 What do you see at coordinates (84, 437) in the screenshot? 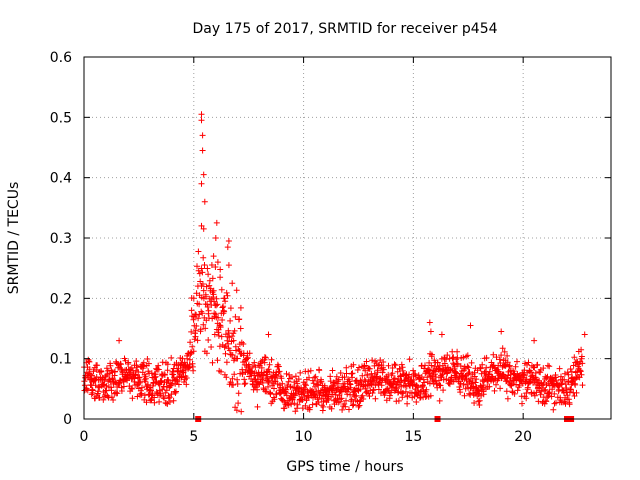
I see `x-tick-label: 0` at bounding box center [84, 437].